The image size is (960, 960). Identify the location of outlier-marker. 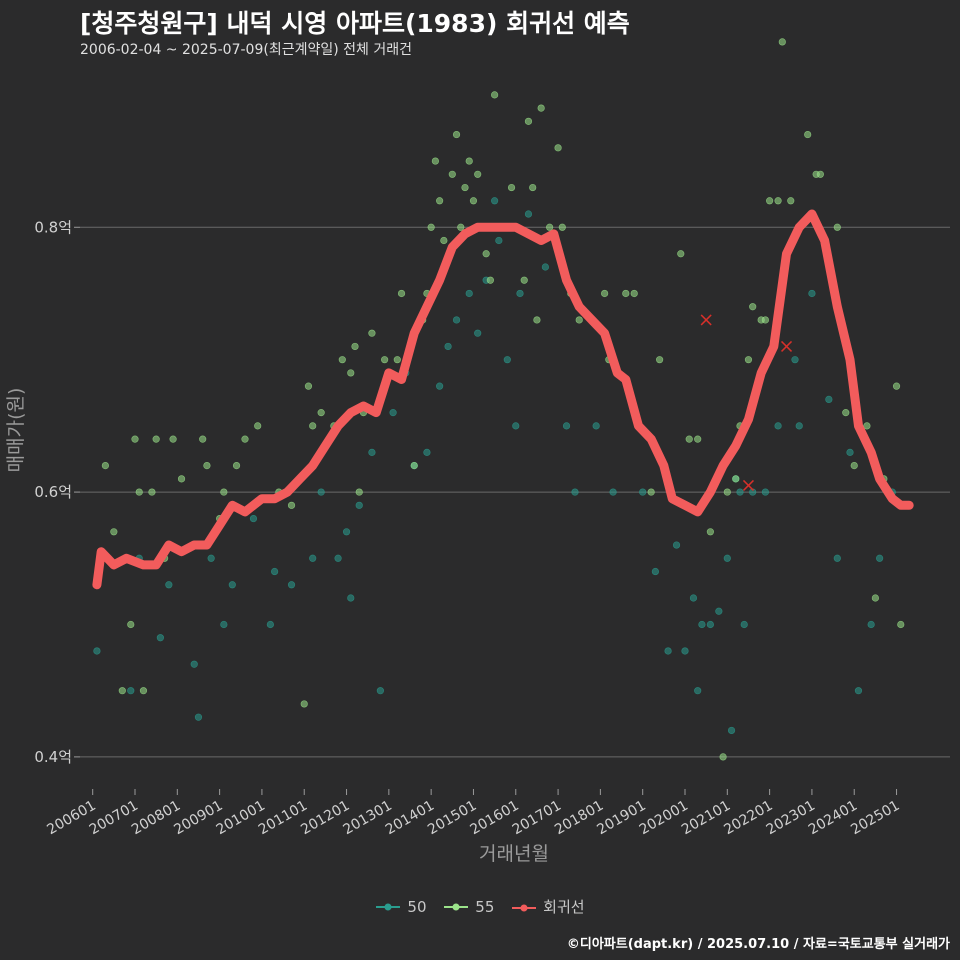
(706, 320).